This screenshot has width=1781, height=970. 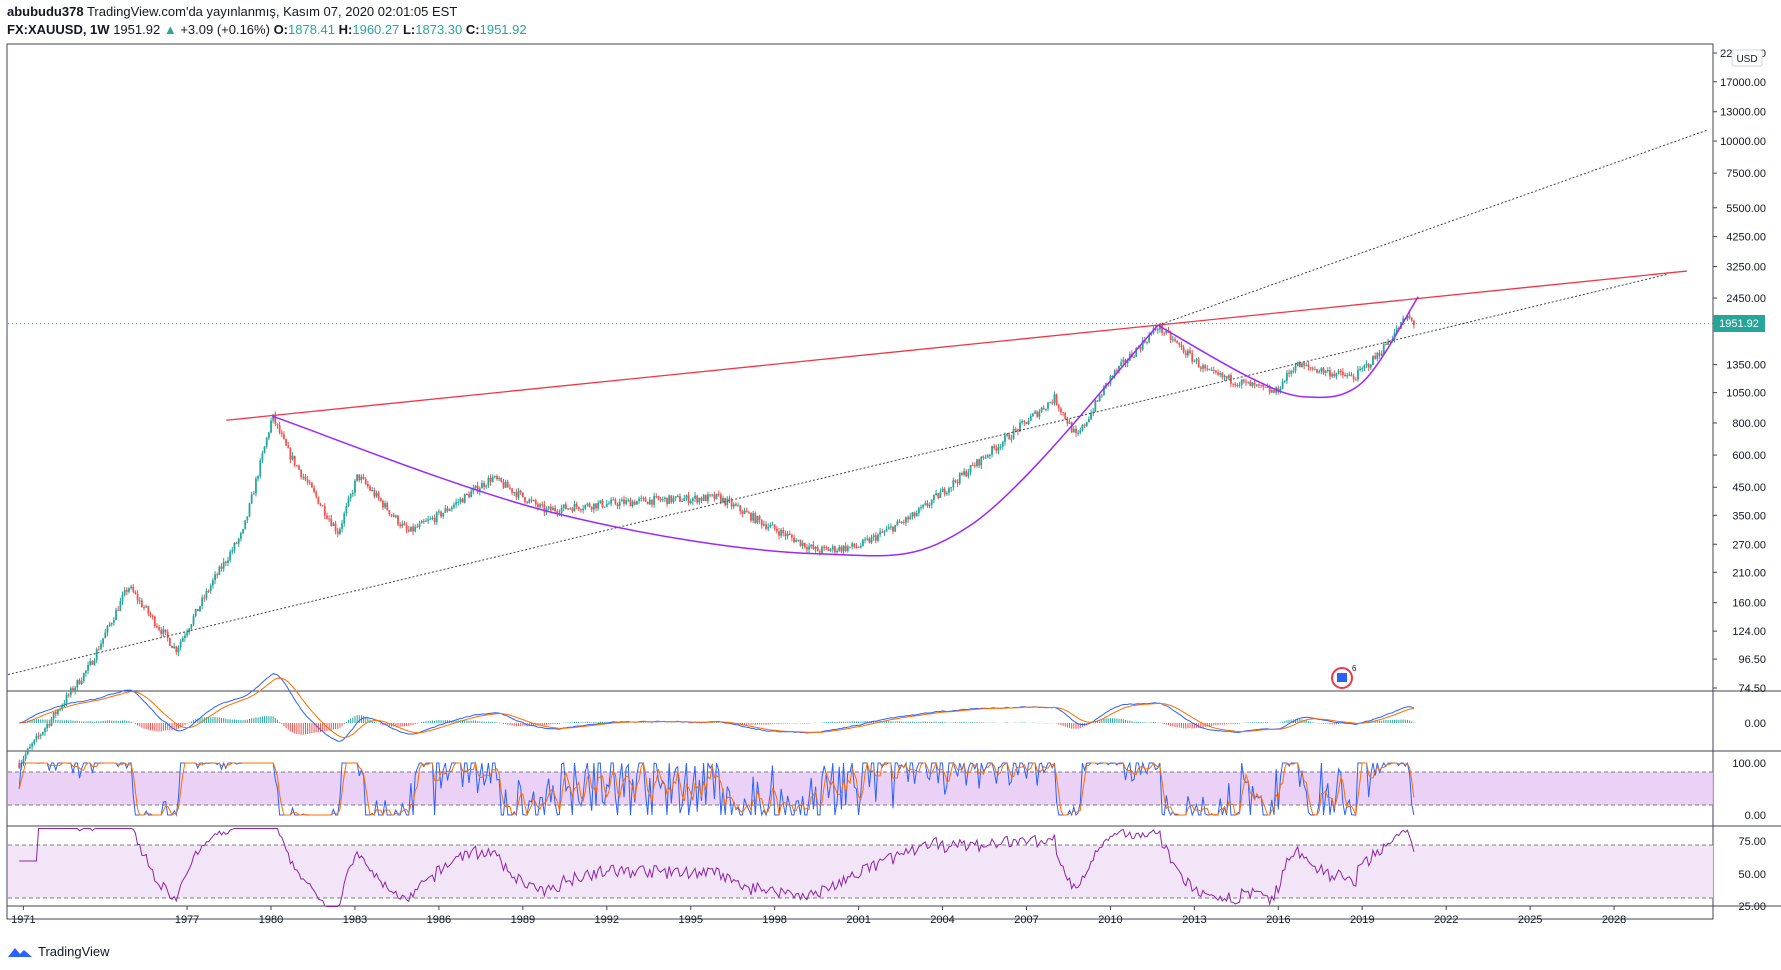 What do you see at coordinates (20, 952) in the screenshot?
I see `tradingview-logo-icon` at bounding box center [20, 952].